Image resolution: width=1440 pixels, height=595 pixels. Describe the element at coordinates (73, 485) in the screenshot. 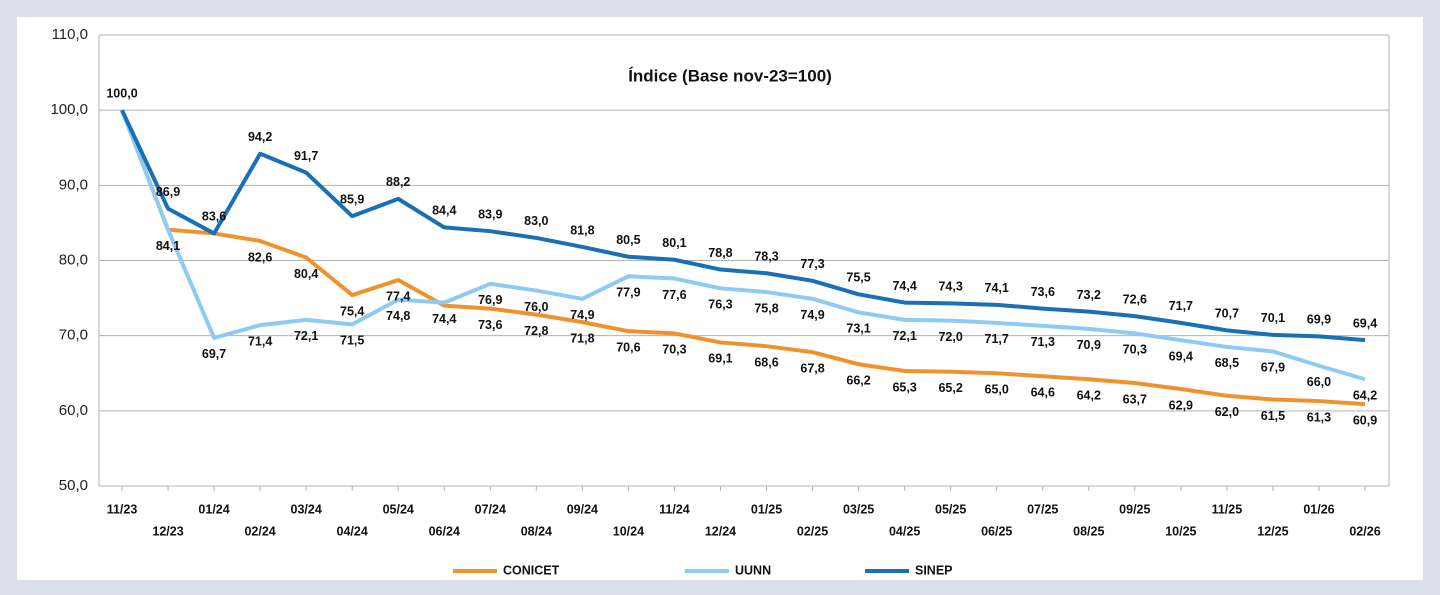

I see `y-tick-label: 50,0` at that location.